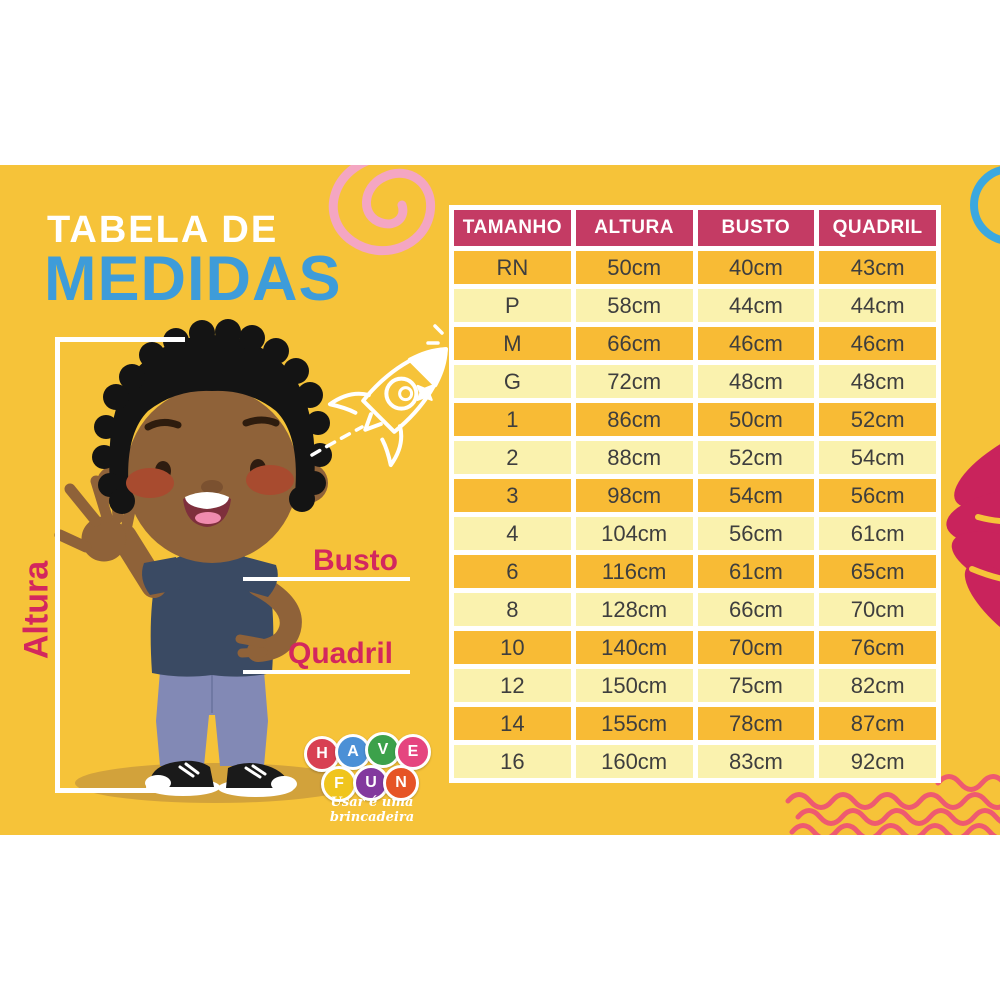 The width and height of the screenshot is (1000, 1000). I want to click on boy-eyebrows, so click(212, 423).